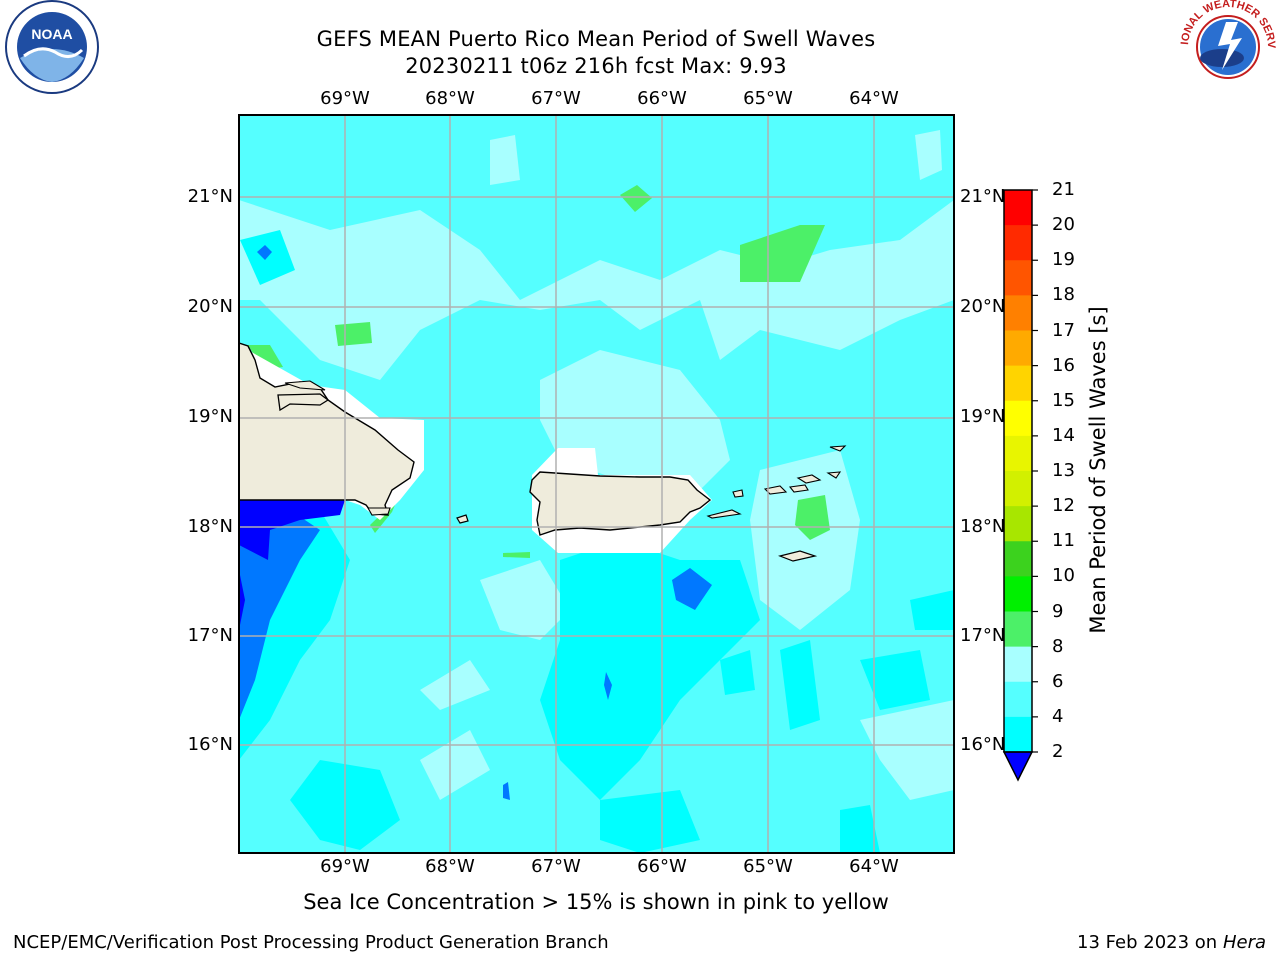 The image size is (1280, 960). I want to click on colorbar-tick-label: 4, so click(1058, 716).